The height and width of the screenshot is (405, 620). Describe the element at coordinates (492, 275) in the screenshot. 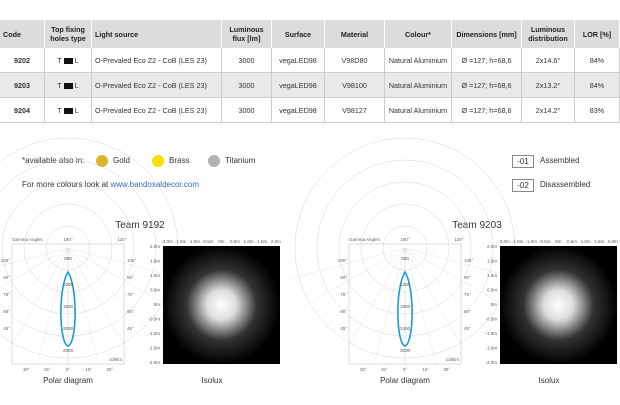

I see `isolux-y-label: 1.0m` at that location.